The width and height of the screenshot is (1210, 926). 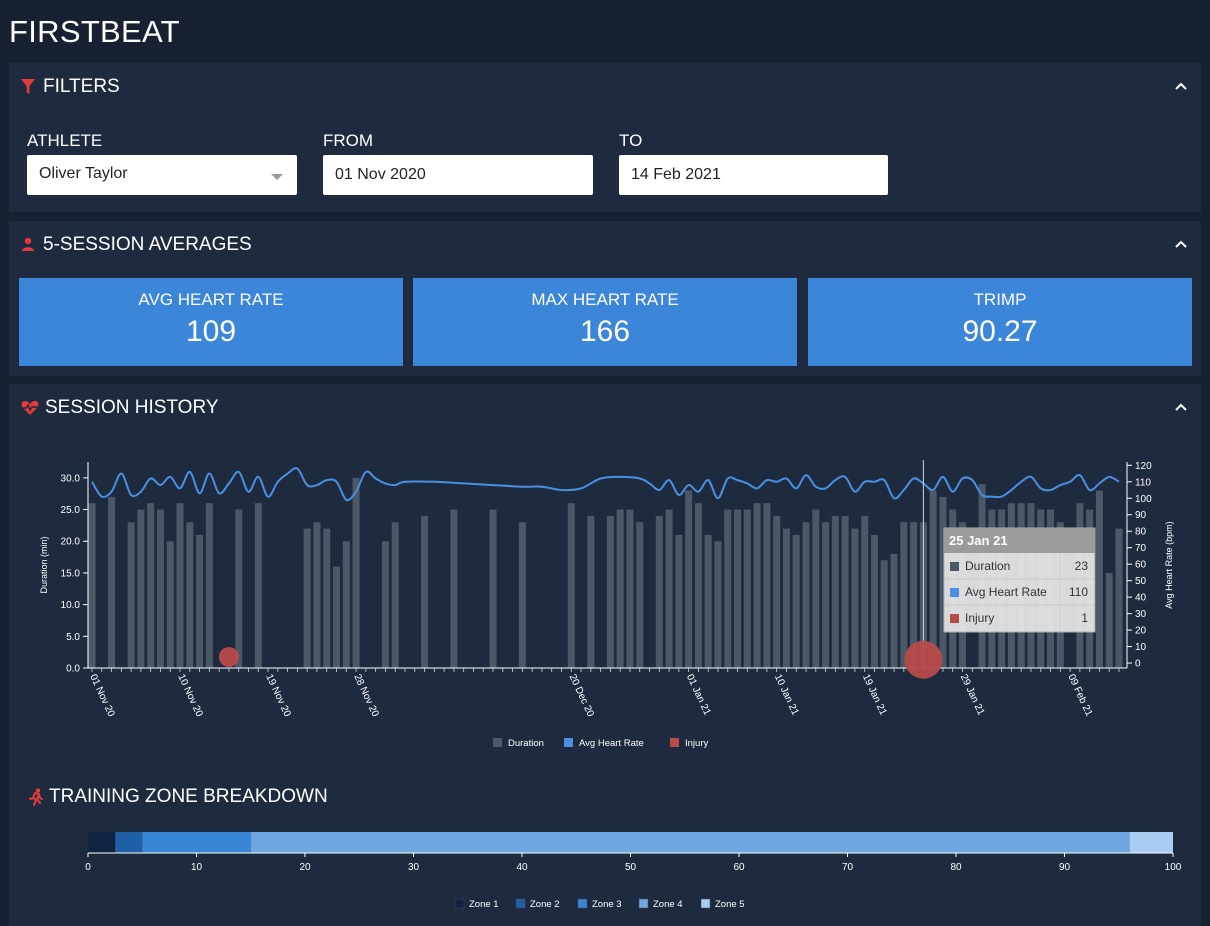 What do you see at coordinates (631, 867) in the screenshot?
I see `zone-tick-label: 50` at bounding box center [631, 867].